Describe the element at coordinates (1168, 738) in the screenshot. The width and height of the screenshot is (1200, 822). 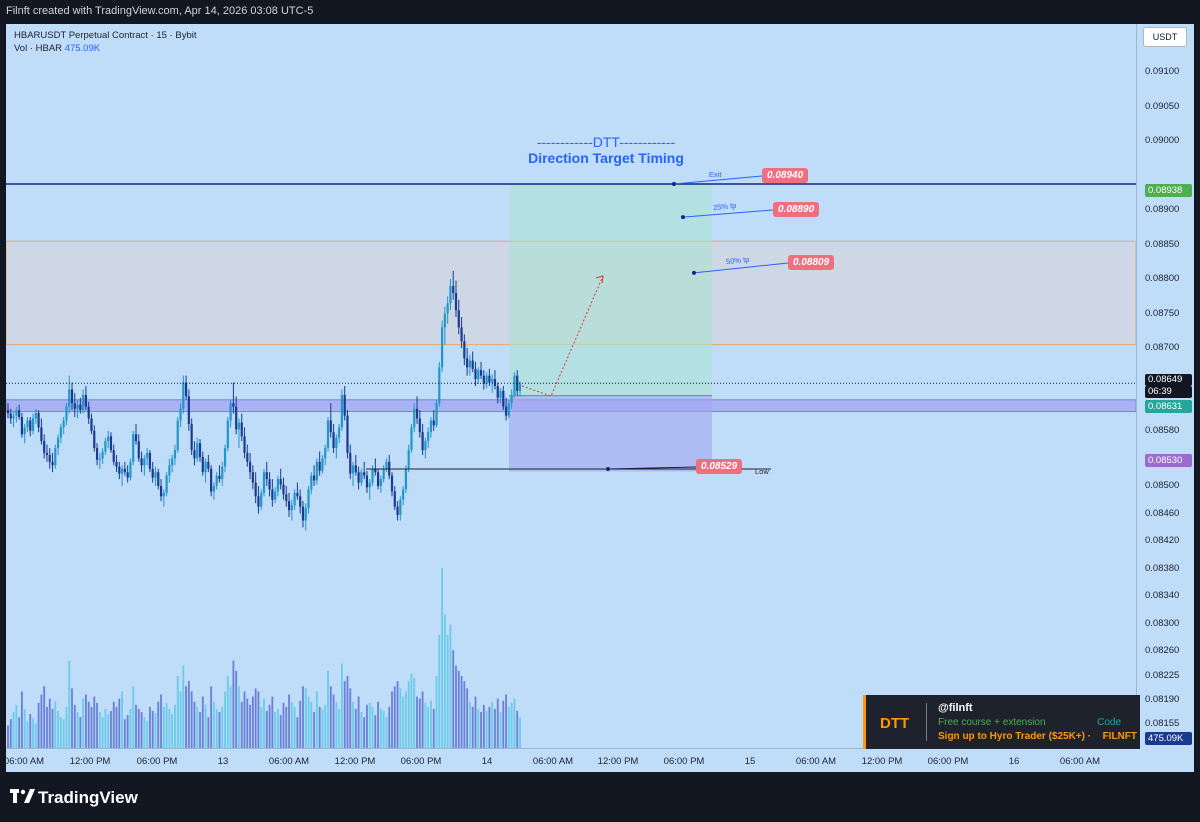
I see `volume-tag: 475.09K` at that location.